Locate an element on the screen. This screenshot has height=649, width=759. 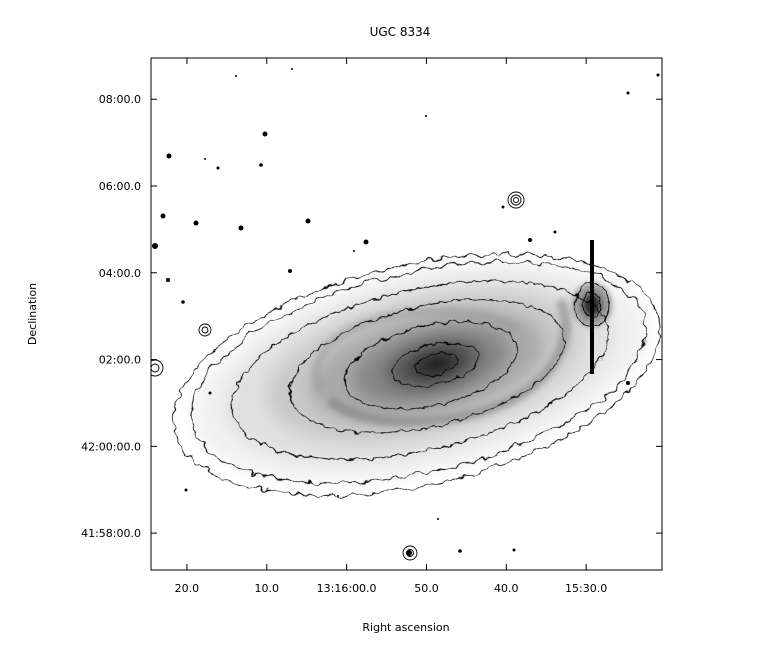
x-tick-label: 20.0 is located at coordinates (187, 588).